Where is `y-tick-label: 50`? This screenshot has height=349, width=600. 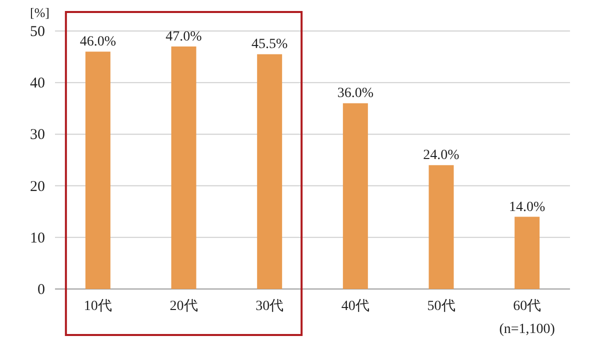
y-tick-label: 50 is located at coordinates (37, 32).